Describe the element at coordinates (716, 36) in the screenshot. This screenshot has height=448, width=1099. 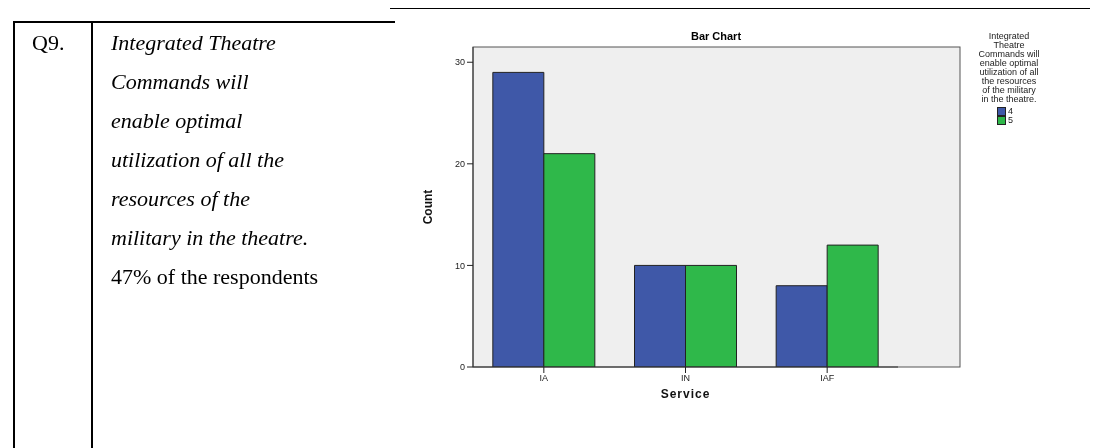
I see `chart-title: Bar Chart` at that location.